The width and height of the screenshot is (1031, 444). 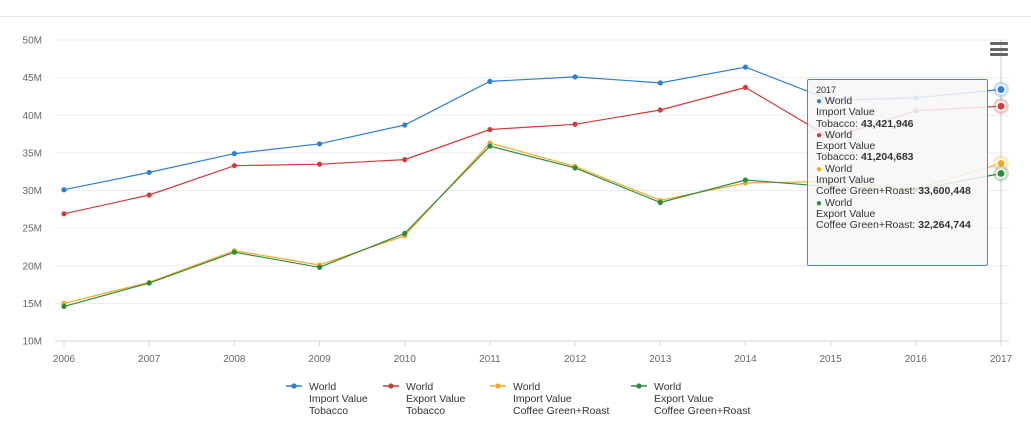 What do you see at coordinates (831, 359) in the screenshot?
I see `x-tick-label: 2015` at bounding box center [831, 359].